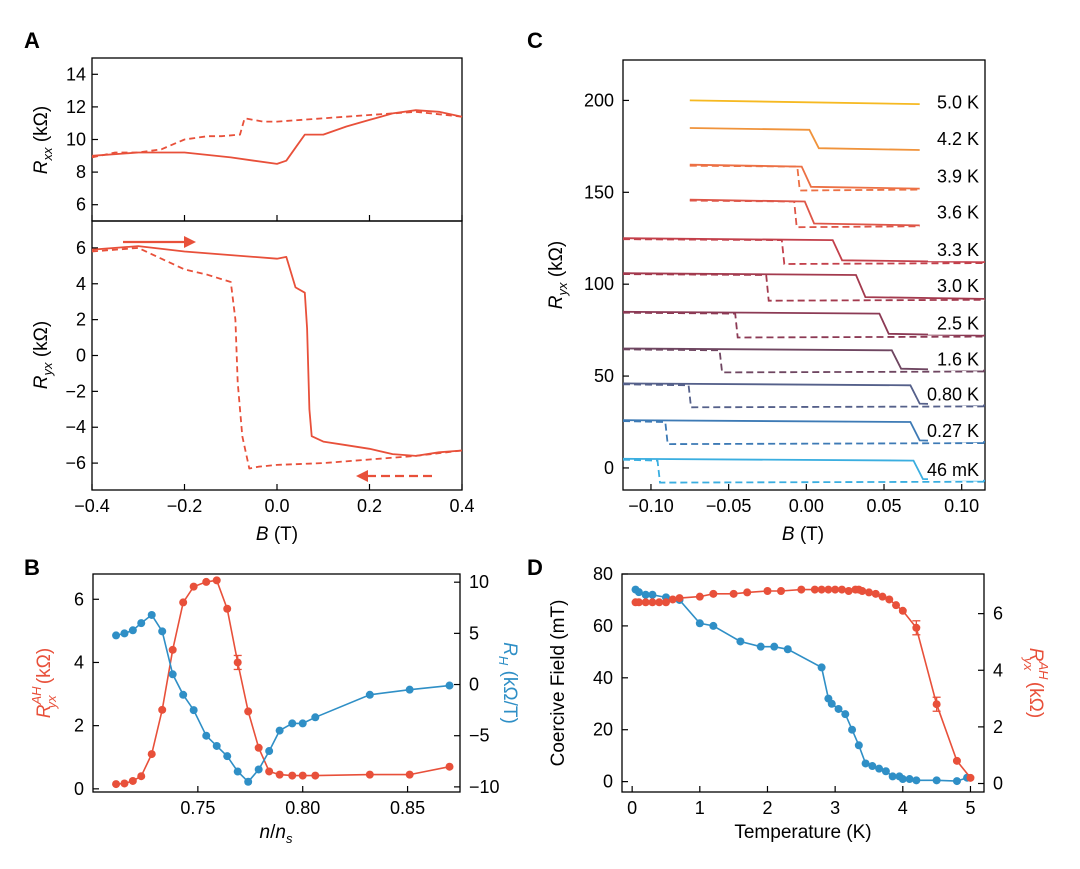  What do you see at coordinates (369, 506) in the screenshot?
I see `xtick-label: 0.2` at bounding box center [369, 506].